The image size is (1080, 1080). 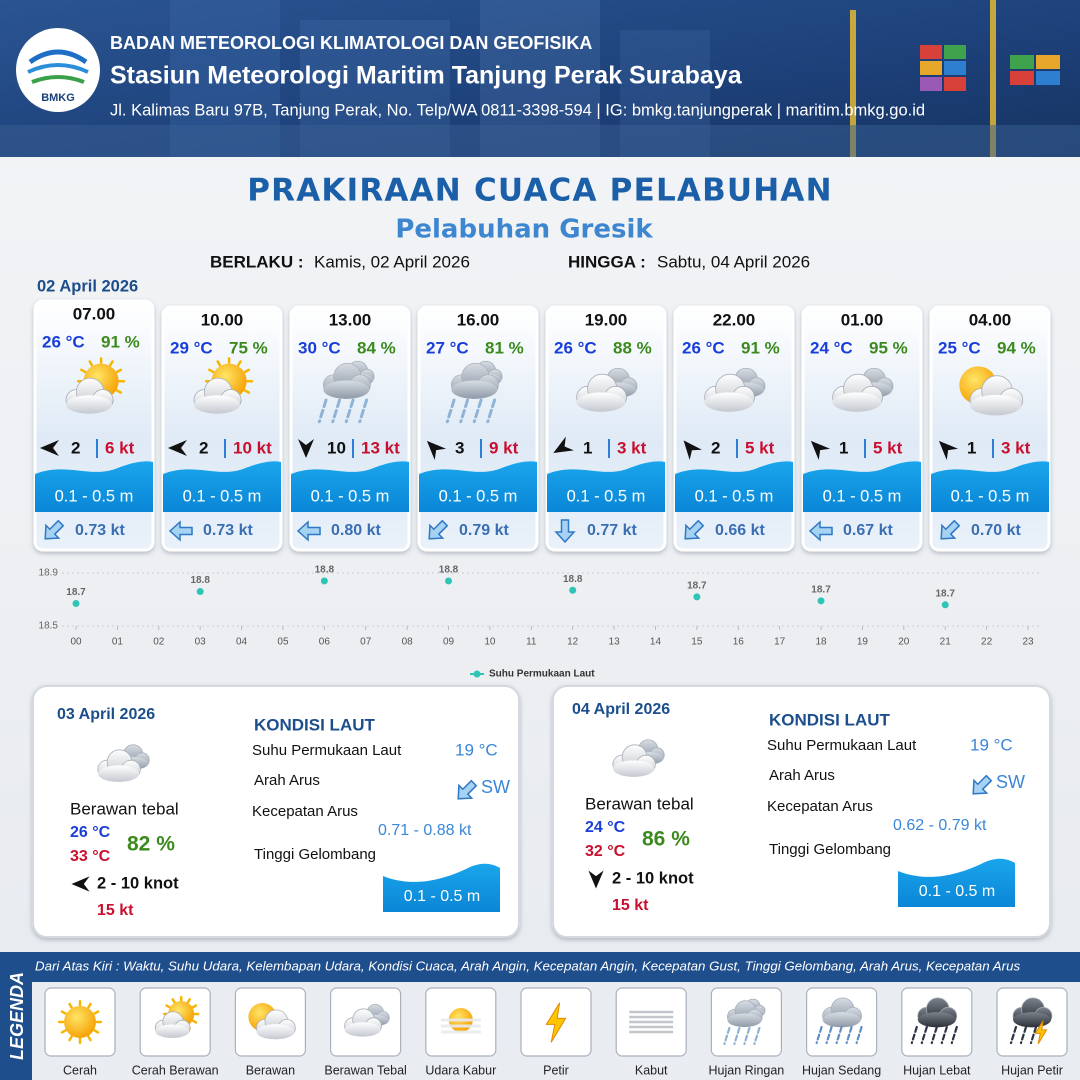 I want to click on time: 10.00, so click(x=222, y=319).